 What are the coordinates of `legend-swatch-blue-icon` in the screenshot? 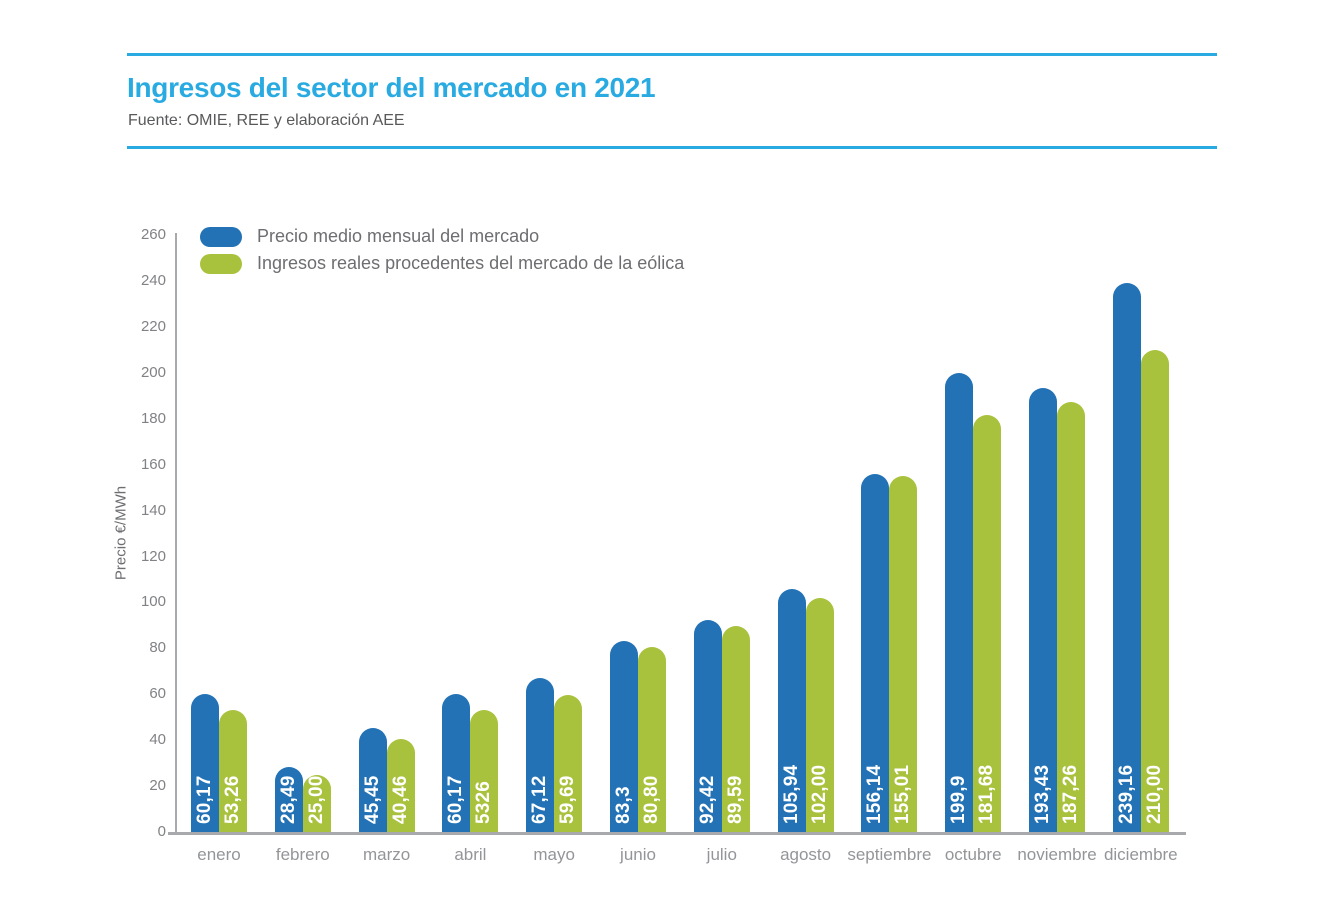 It's located at (221, 236).